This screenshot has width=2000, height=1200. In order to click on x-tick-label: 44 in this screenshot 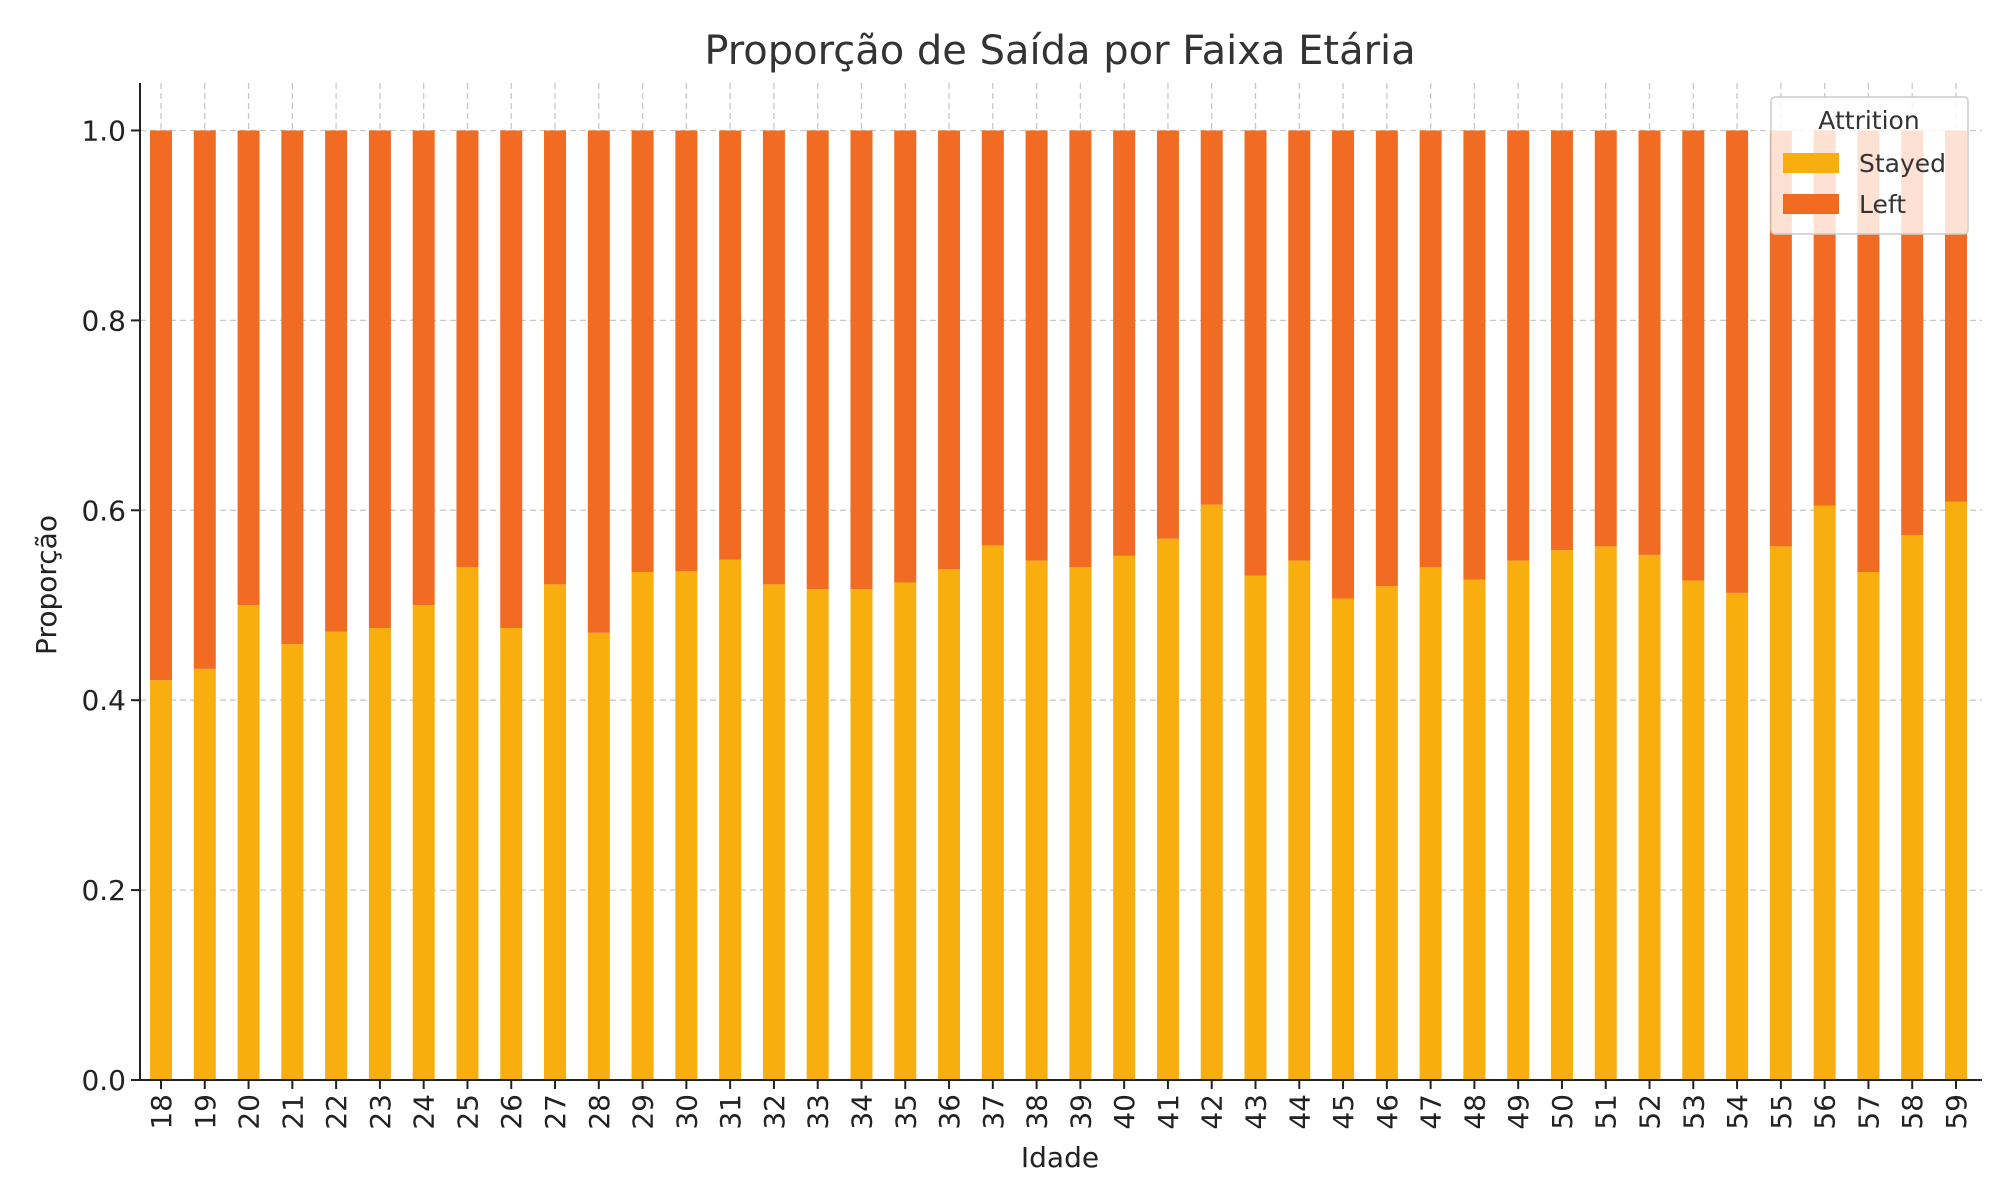, I will do `click(1299, 1112)`.